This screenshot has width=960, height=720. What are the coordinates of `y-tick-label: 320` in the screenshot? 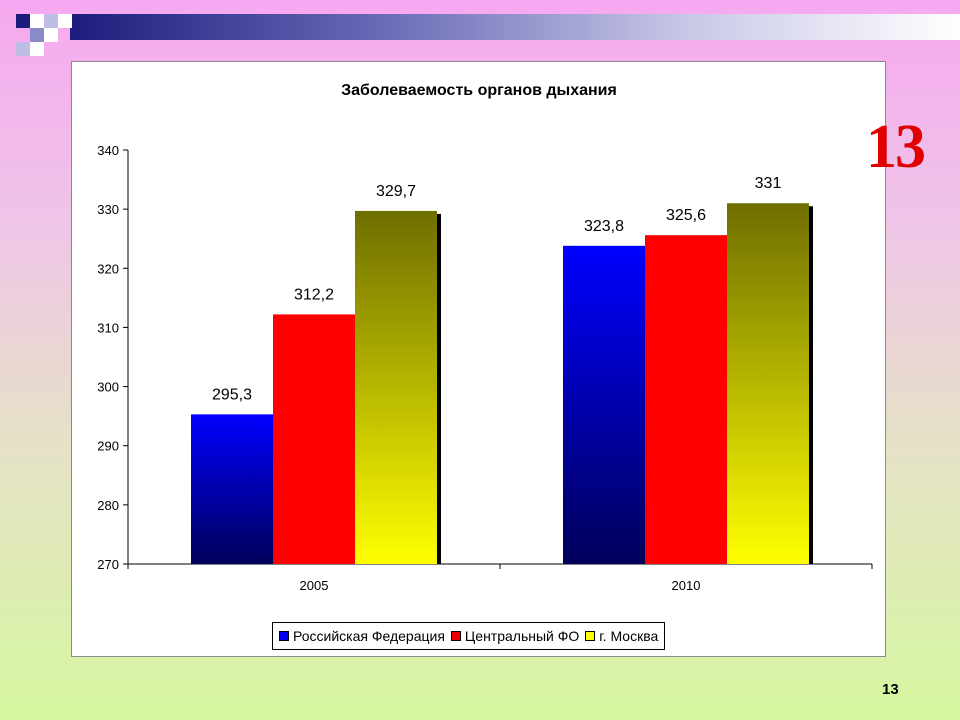 It's located at (108, 268).